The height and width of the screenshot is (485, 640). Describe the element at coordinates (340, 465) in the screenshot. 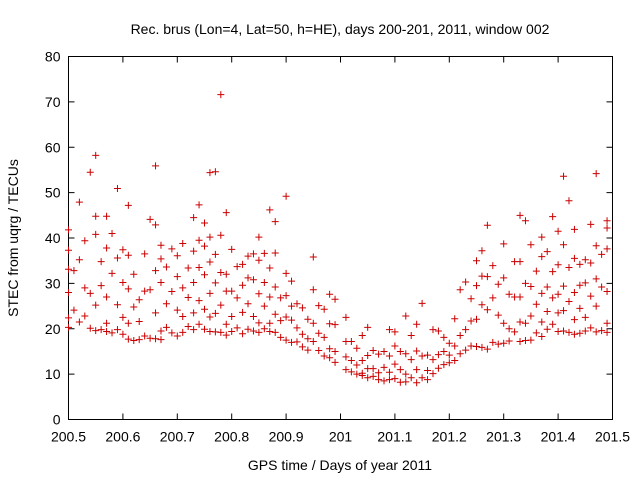

I see `x-axis-label: GPS time / Days of year 2011` at that location.